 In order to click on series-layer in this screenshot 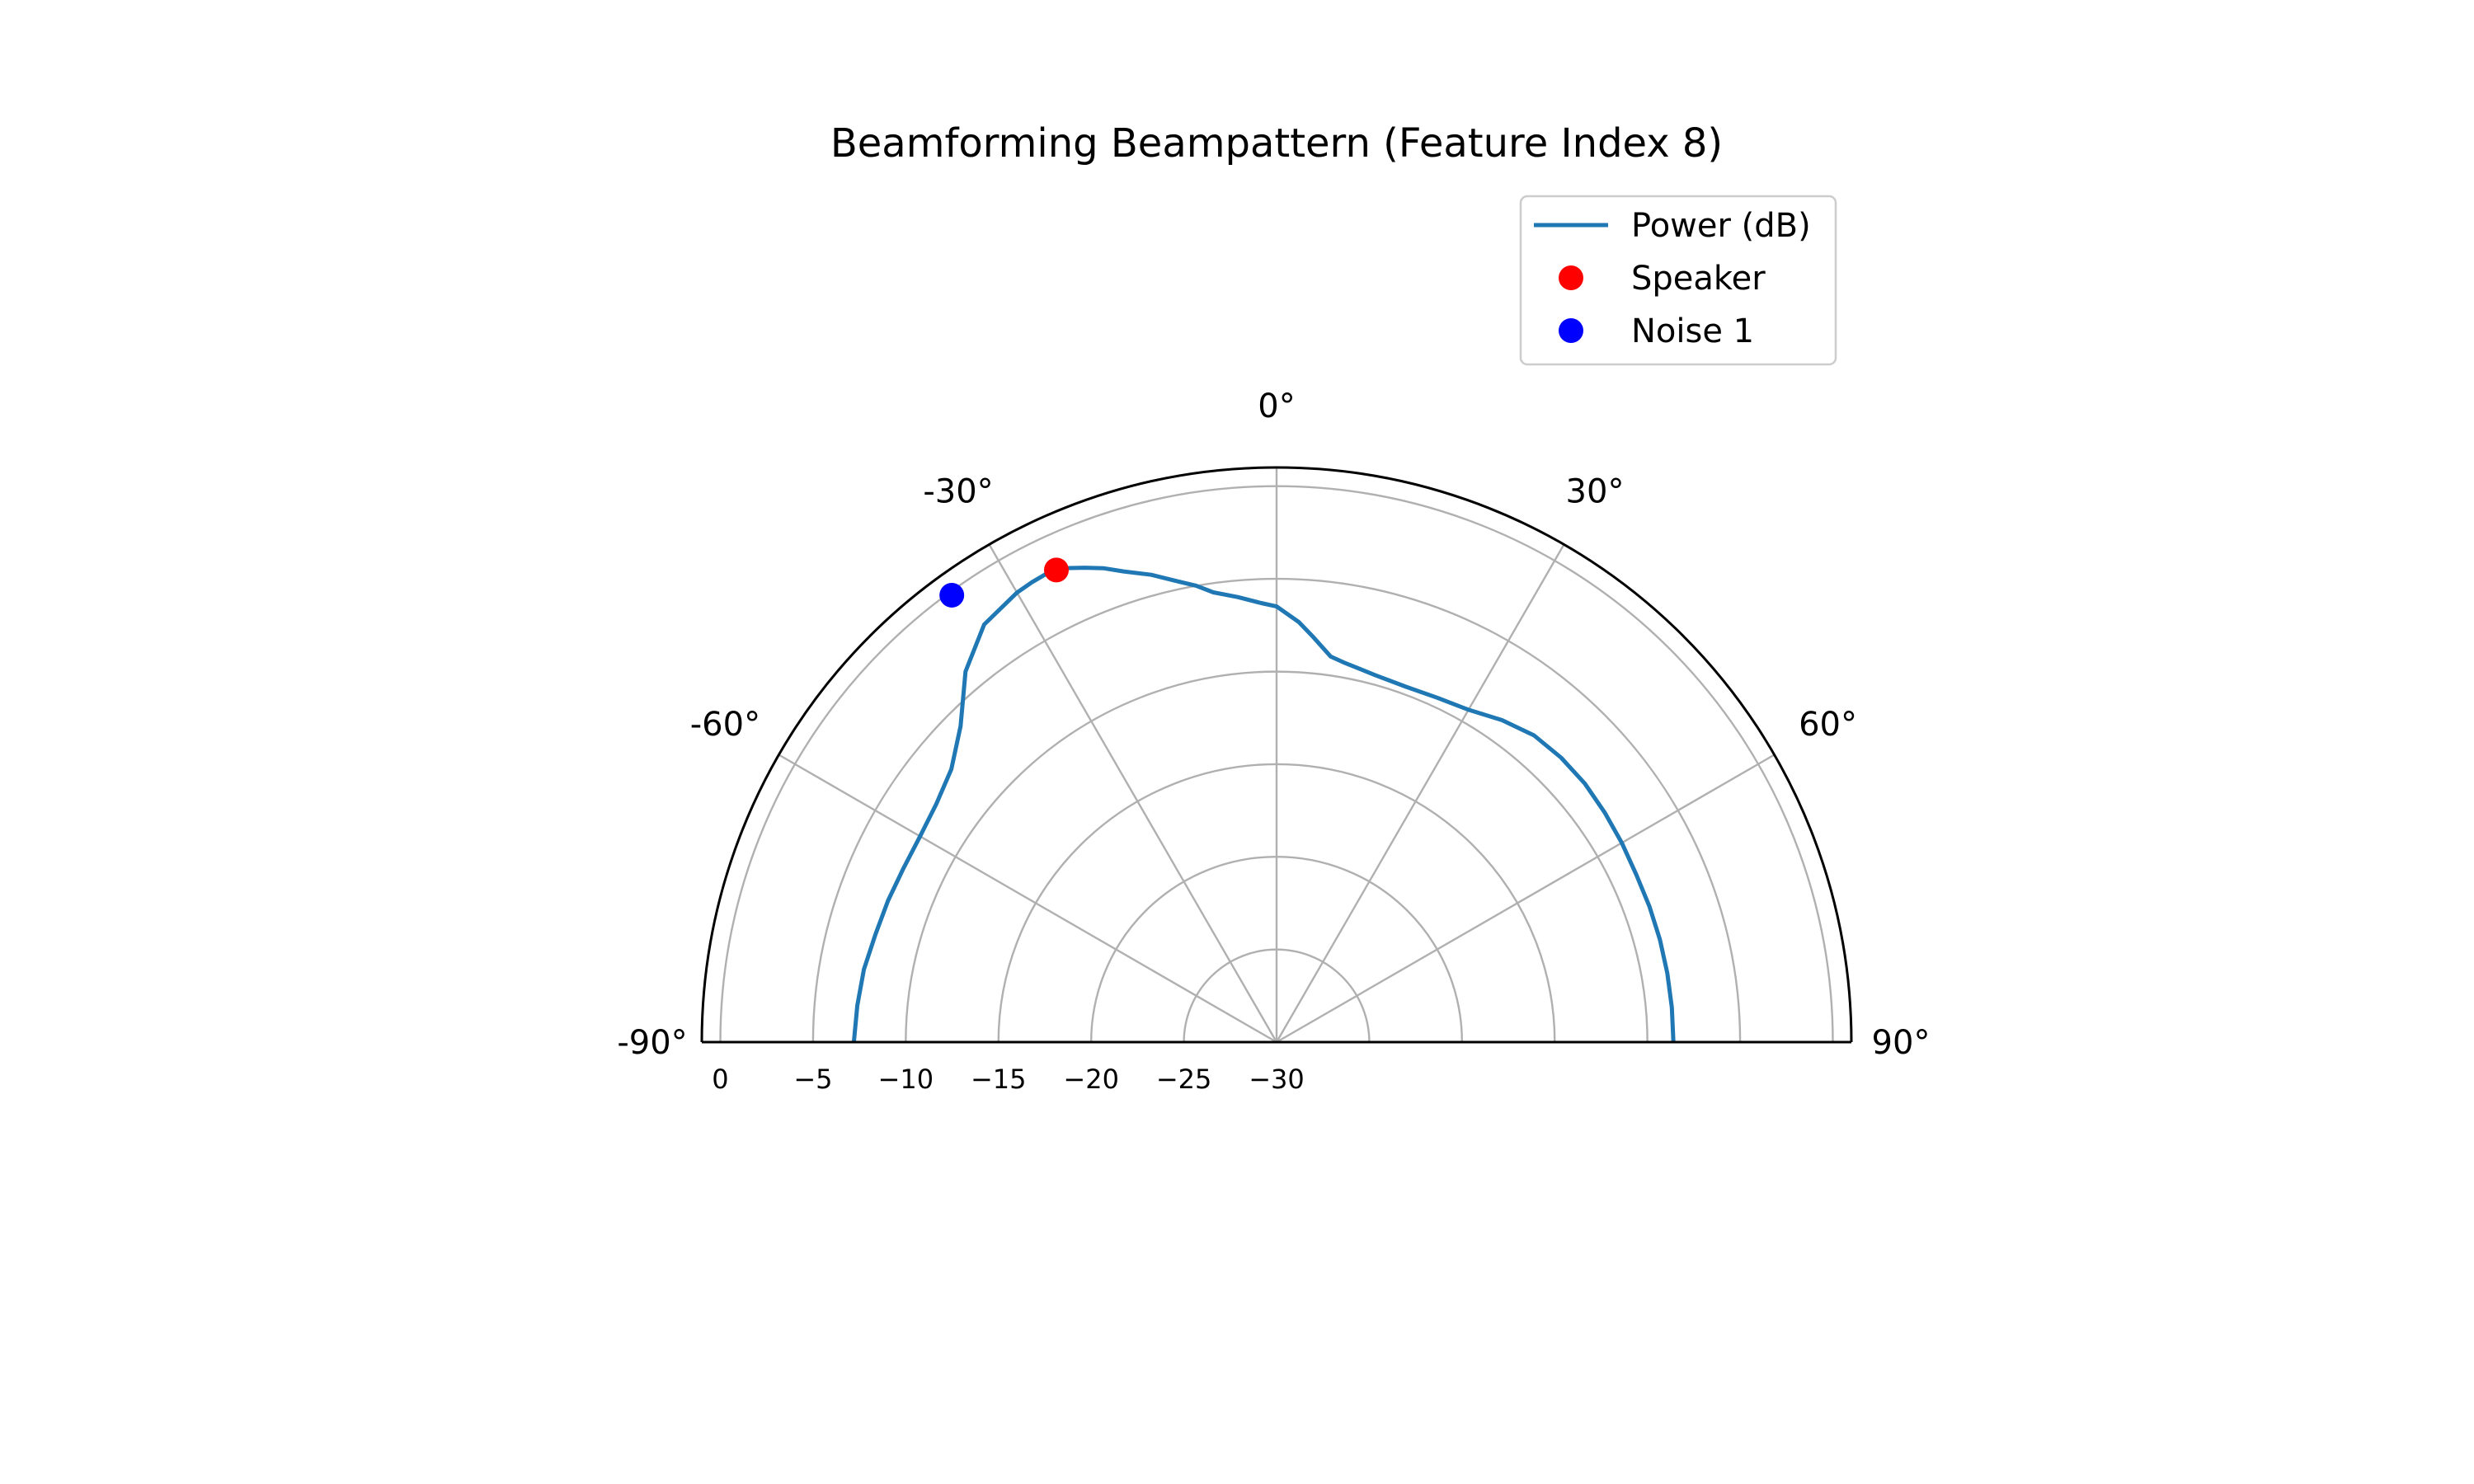, I will do `click(1263, 800)`.